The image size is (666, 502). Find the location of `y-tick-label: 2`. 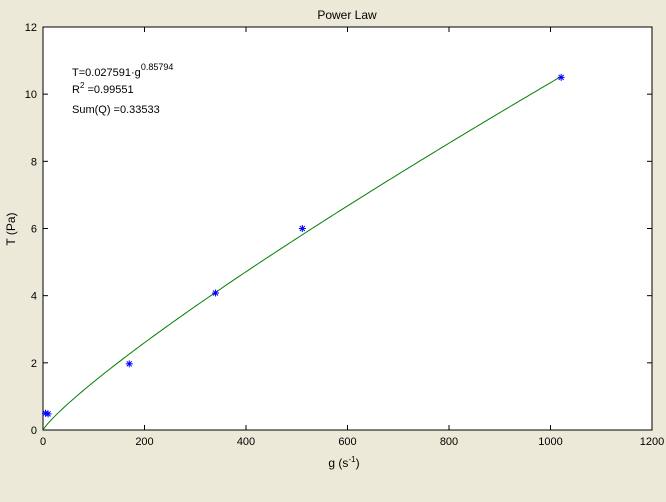

y-tick-label: 2 is located at coordinates (34, 364).